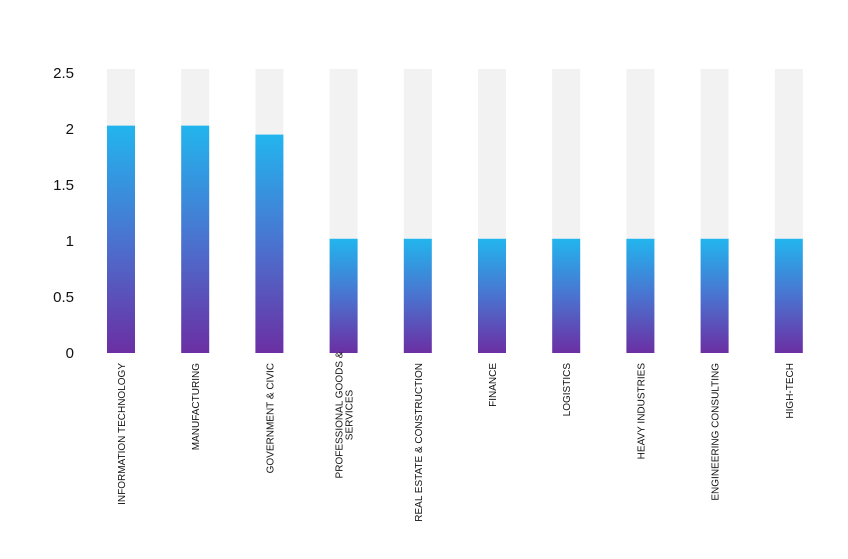  What do you see at coordinates (70, 129) in the screenshot?
I see `y-tick-label: 2` at bounding box center [70, 129].